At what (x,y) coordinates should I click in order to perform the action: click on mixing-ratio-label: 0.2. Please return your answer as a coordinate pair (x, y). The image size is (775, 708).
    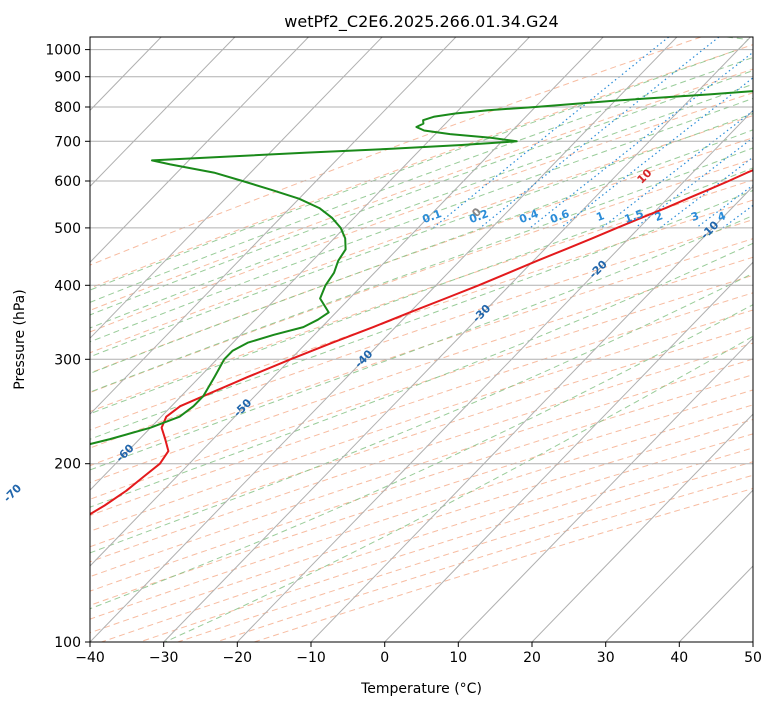
    Looking at the image, I should click on (479, 216).